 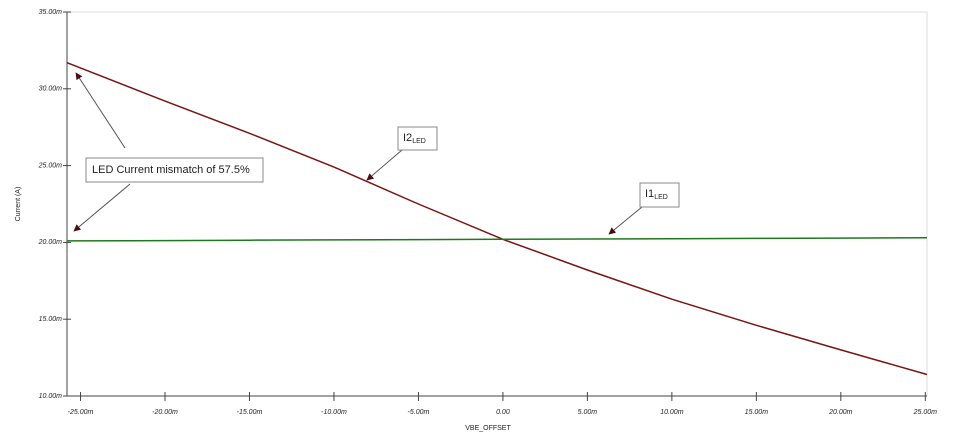 What do you see at coordinates (497, 239) in the screenshot?
I see `series-line` at bounding box center [497, 239].